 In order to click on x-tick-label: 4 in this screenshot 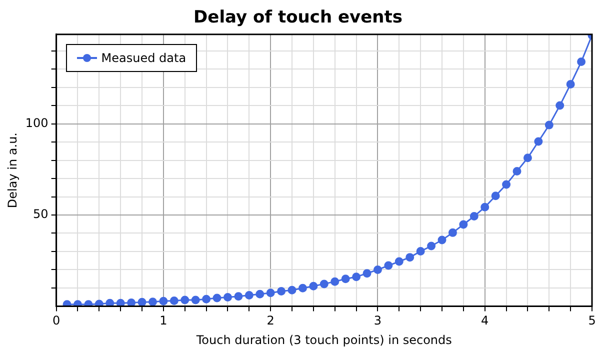, I will do `click(485, 321)`.